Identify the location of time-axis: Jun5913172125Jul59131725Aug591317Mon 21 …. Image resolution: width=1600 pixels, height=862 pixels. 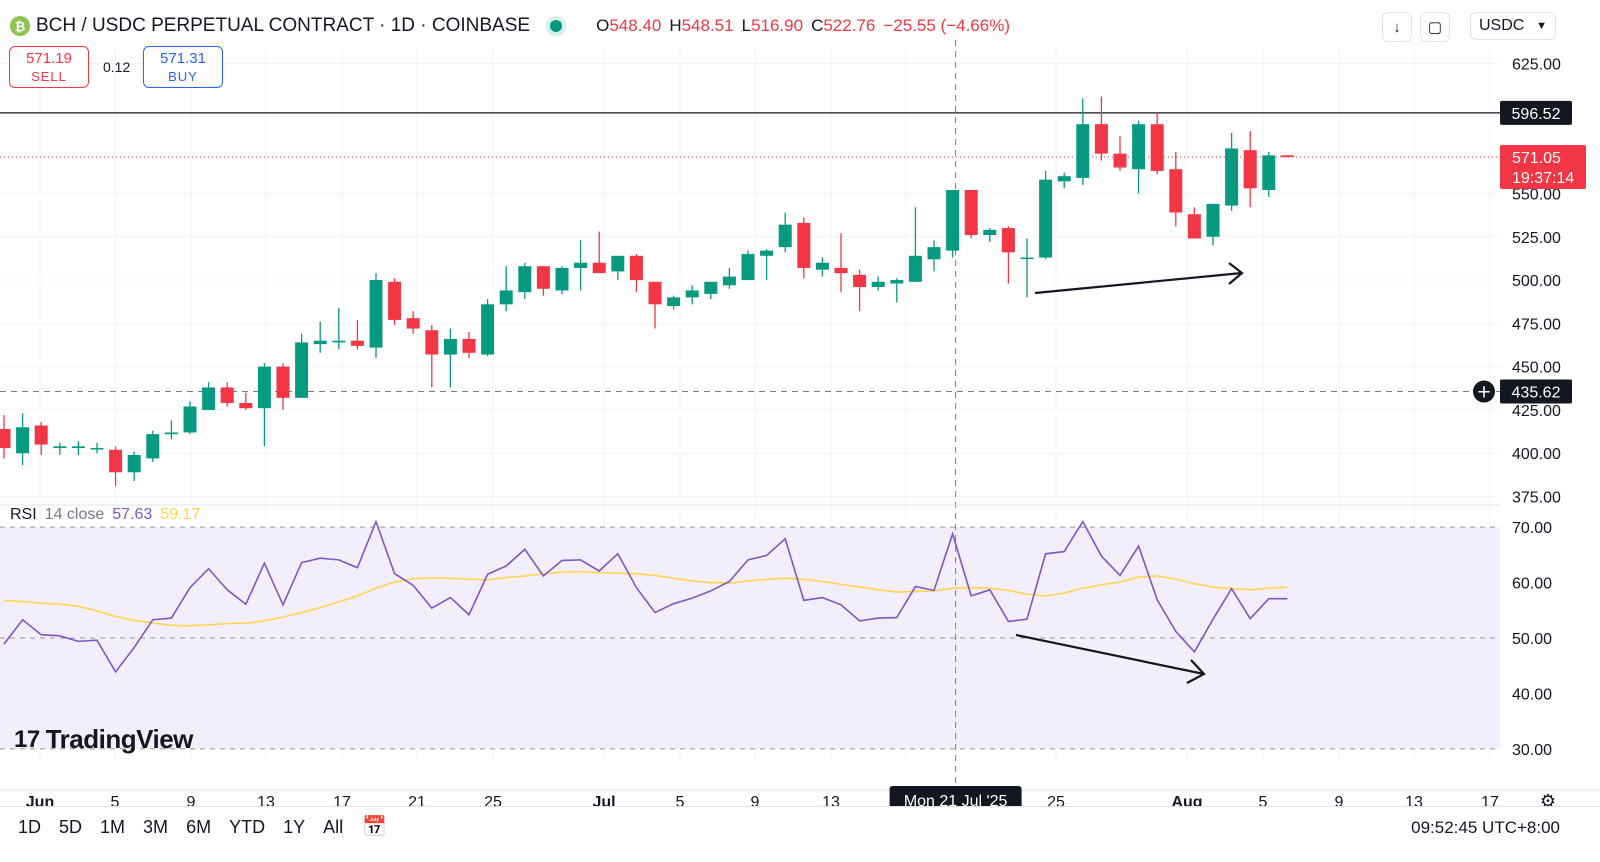
(800, 796).